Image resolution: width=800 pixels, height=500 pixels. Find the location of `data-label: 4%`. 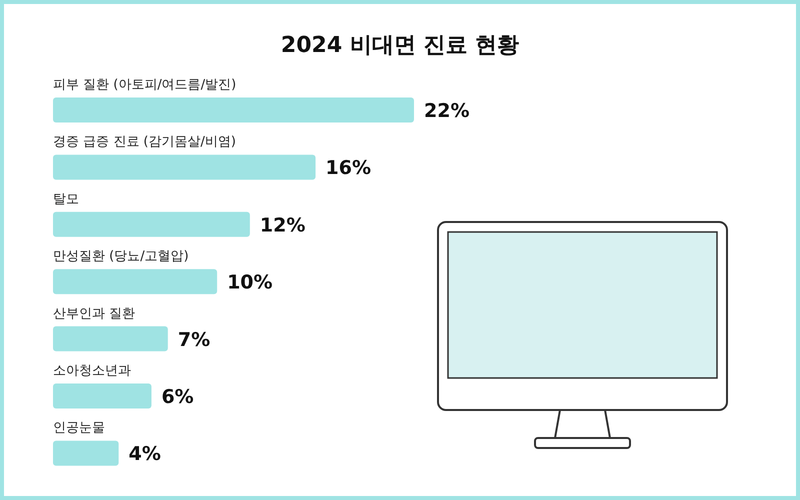

data-label: 4% is located at coordinates (144, 454).